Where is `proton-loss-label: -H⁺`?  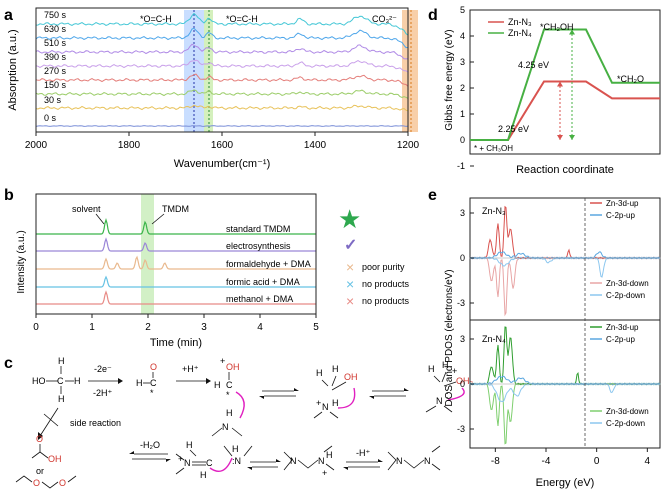 proton-loss-label: -H⁺ is located at coordinates (363, 453).